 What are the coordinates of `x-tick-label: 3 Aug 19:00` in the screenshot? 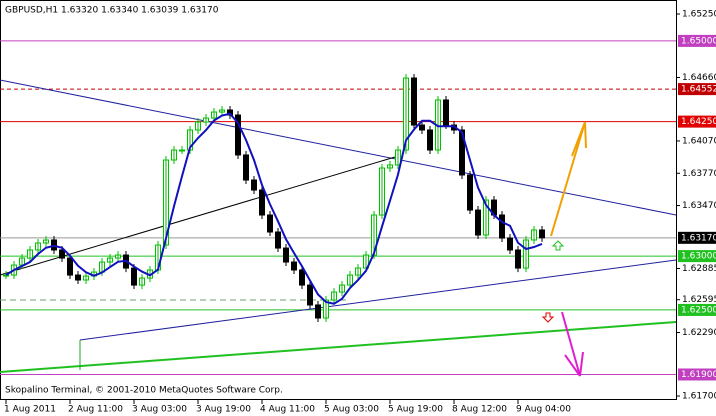 It's located at (223, 410).